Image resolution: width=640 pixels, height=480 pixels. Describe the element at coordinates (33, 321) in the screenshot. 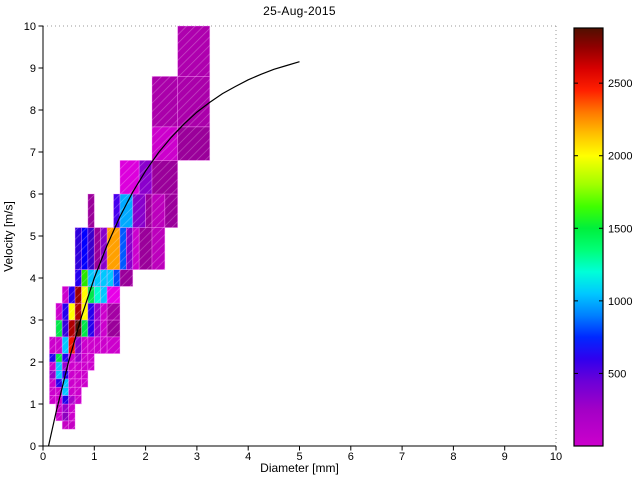

I see `y-tick-label: 3` at that location.